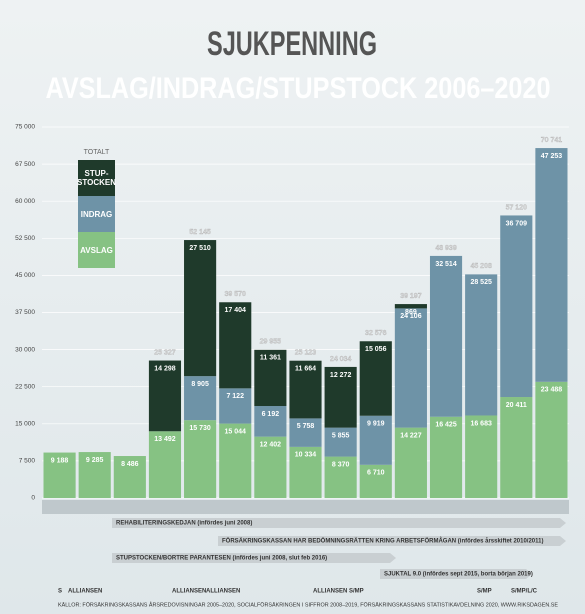 The width and height of the screenshot is (585, 614). Describe the element at coordinates (552, 140) in the screenshot. I see `total-label: 70 741` at that location.